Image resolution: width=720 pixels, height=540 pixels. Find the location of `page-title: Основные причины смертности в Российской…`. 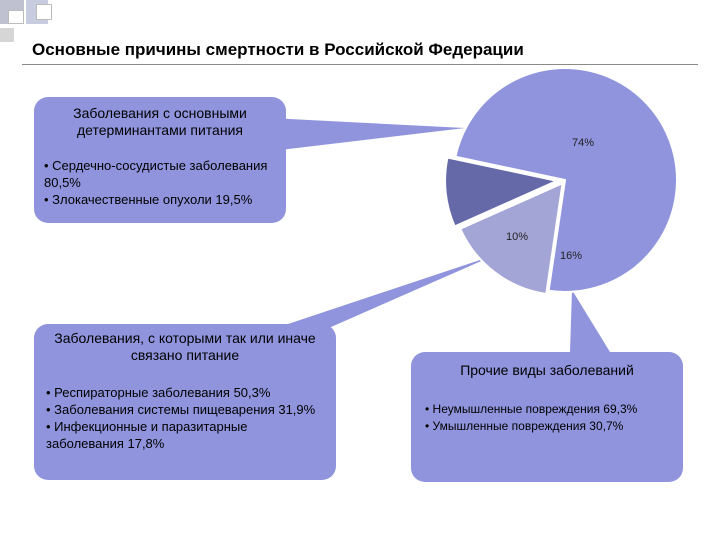

page-title: Основные причины смертности в Российской… is located at coordinates (278, 49).